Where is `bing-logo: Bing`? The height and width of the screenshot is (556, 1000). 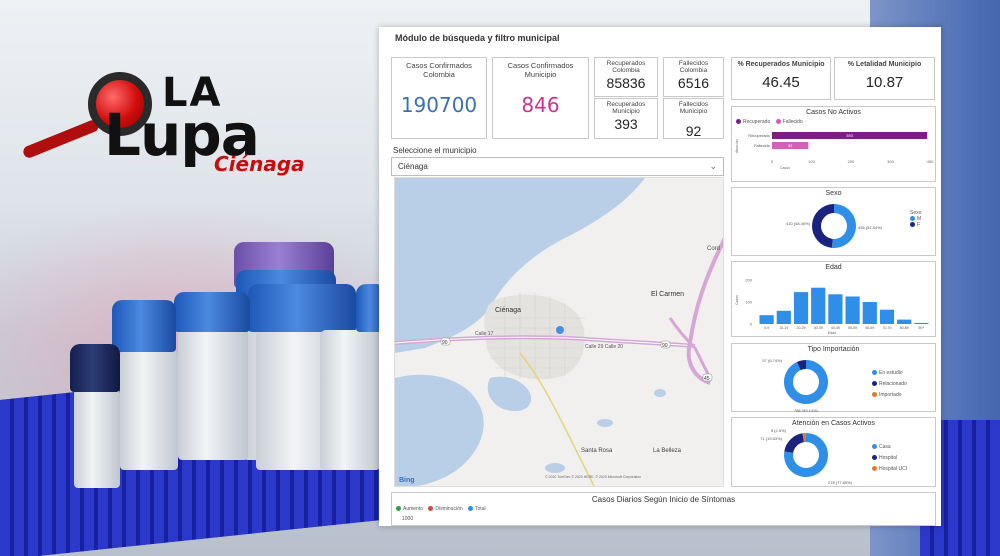 bing-logo: Bing is located at coordinates (407, 480).